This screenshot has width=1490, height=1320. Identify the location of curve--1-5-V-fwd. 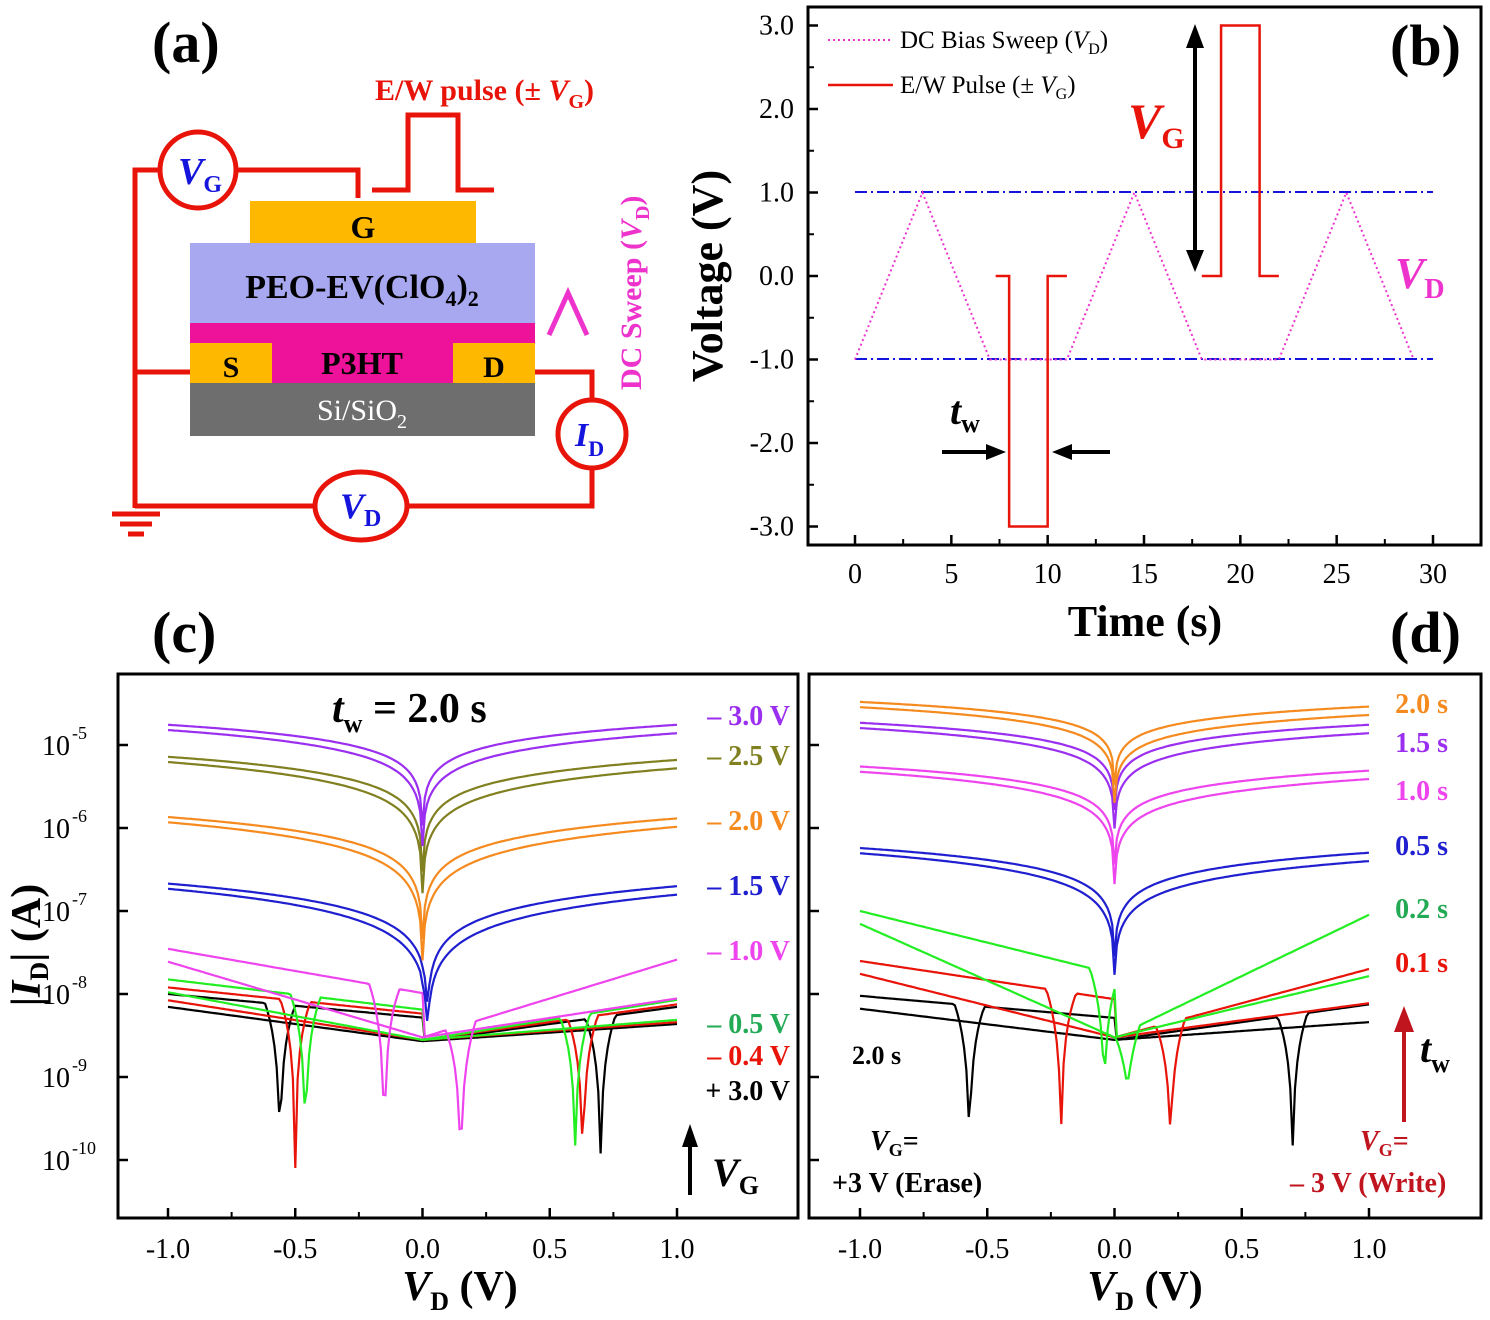
(422, 954).